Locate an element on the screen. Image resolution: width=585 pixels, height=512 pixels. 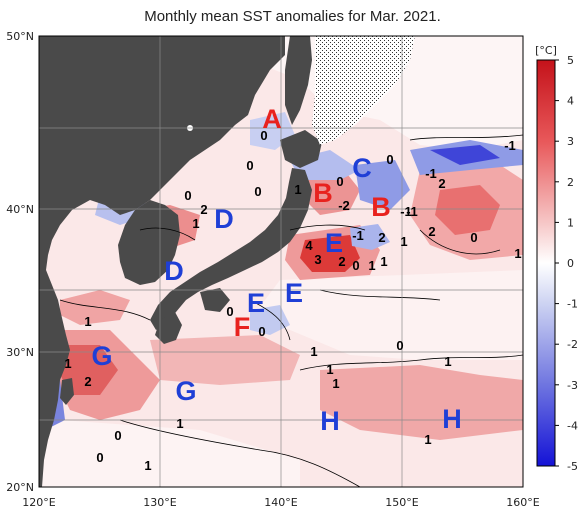
contour-value-label: 4 is located at coordinates (309, 245).